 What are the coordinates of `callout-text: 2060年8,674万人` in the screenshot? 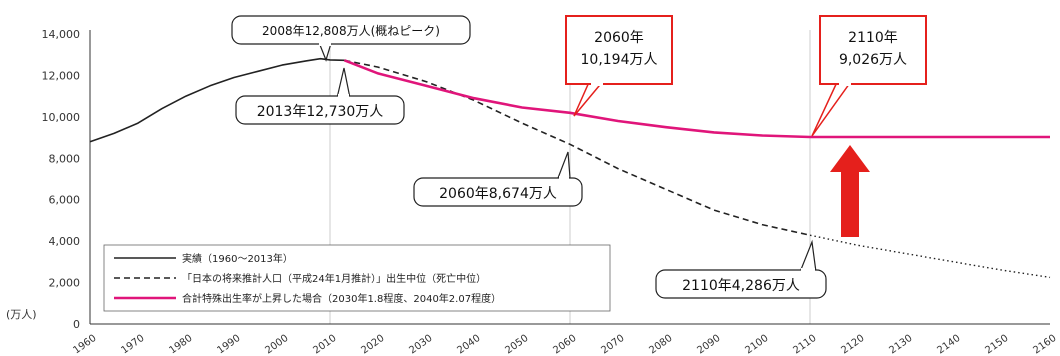 It's located at (498, 194).